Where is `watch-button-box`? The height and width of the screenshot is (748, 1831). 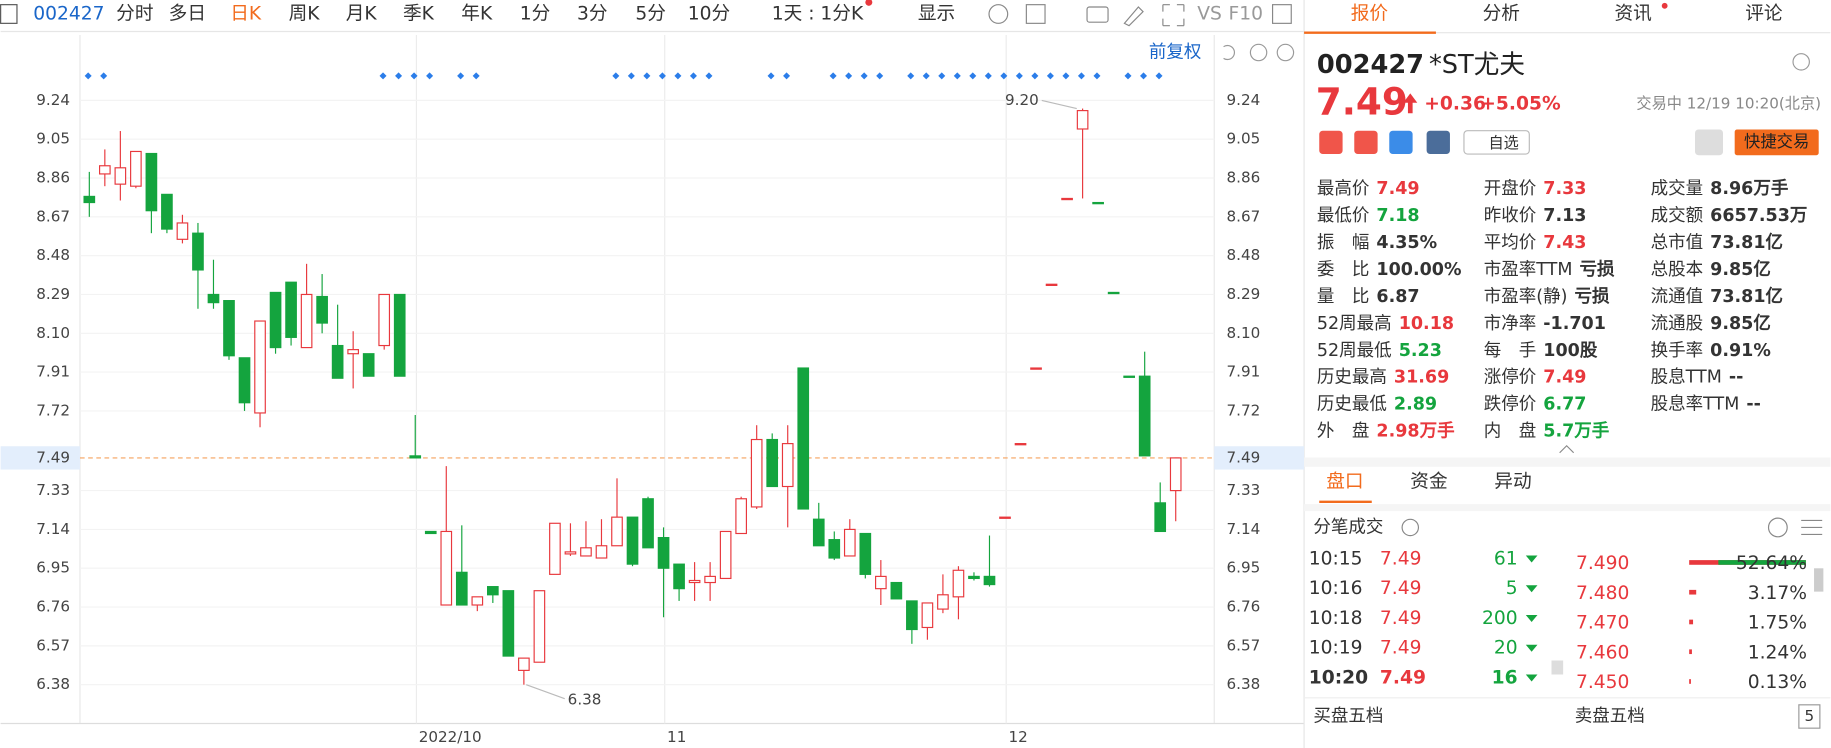
watch-button-box is located at coordinates (1496, 142).